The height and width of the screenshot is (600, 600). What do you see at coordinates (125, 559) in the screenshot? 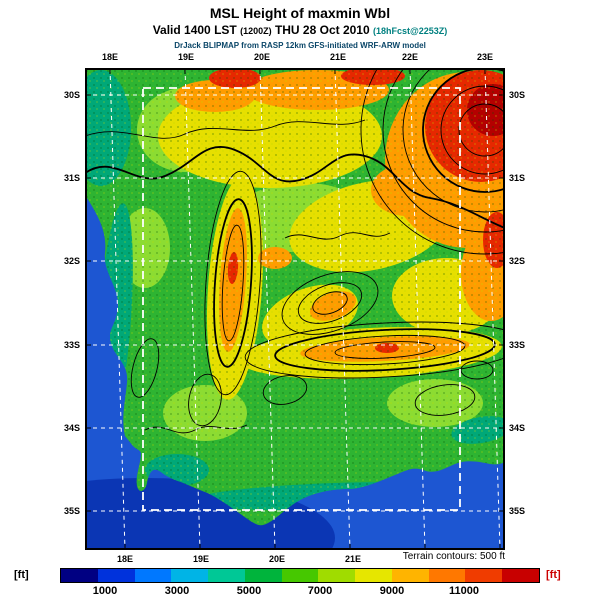
I see `lon-label-bottom: 18E` at bounding box center [125, 559].